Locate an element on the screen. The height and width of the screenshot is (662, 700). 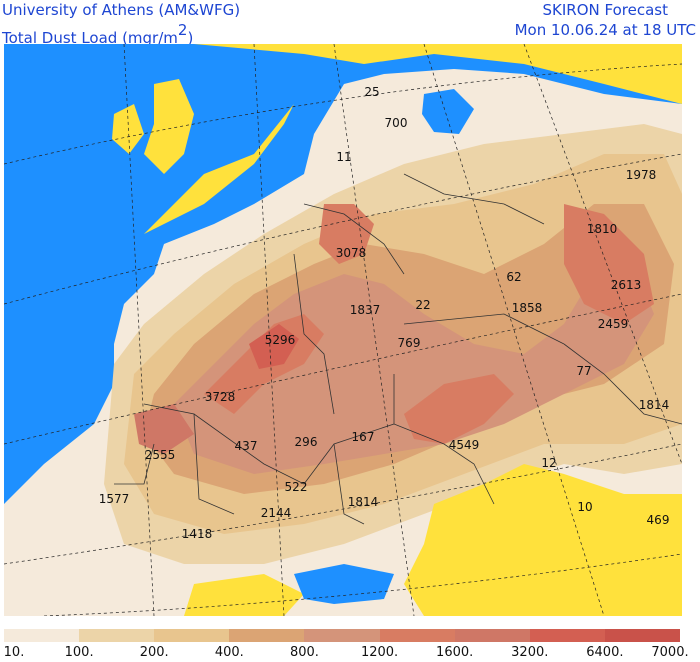
ireland is located at coordinates (128, 129).